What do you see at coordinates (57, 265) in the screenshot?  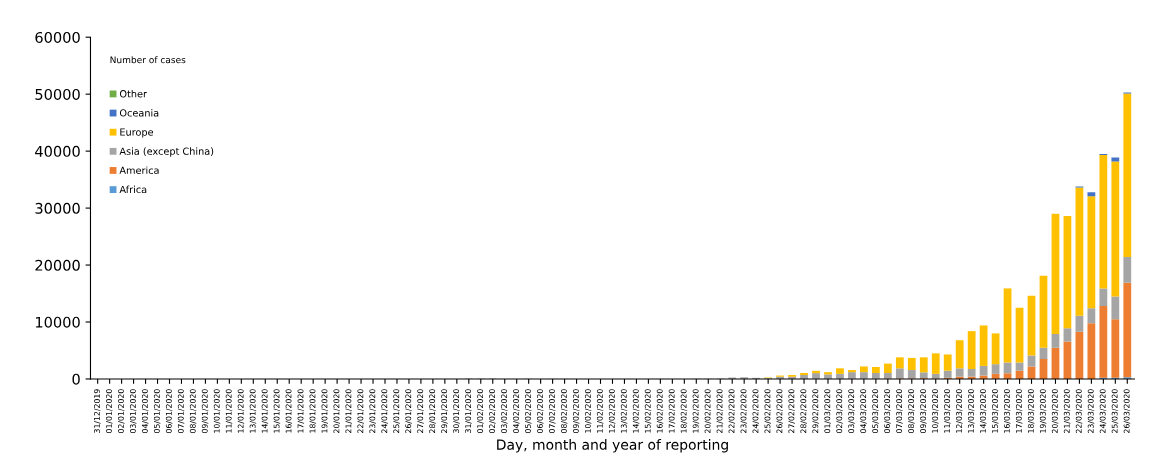 I see `y-tick-label: 20000` at bounding box center [57, 265].